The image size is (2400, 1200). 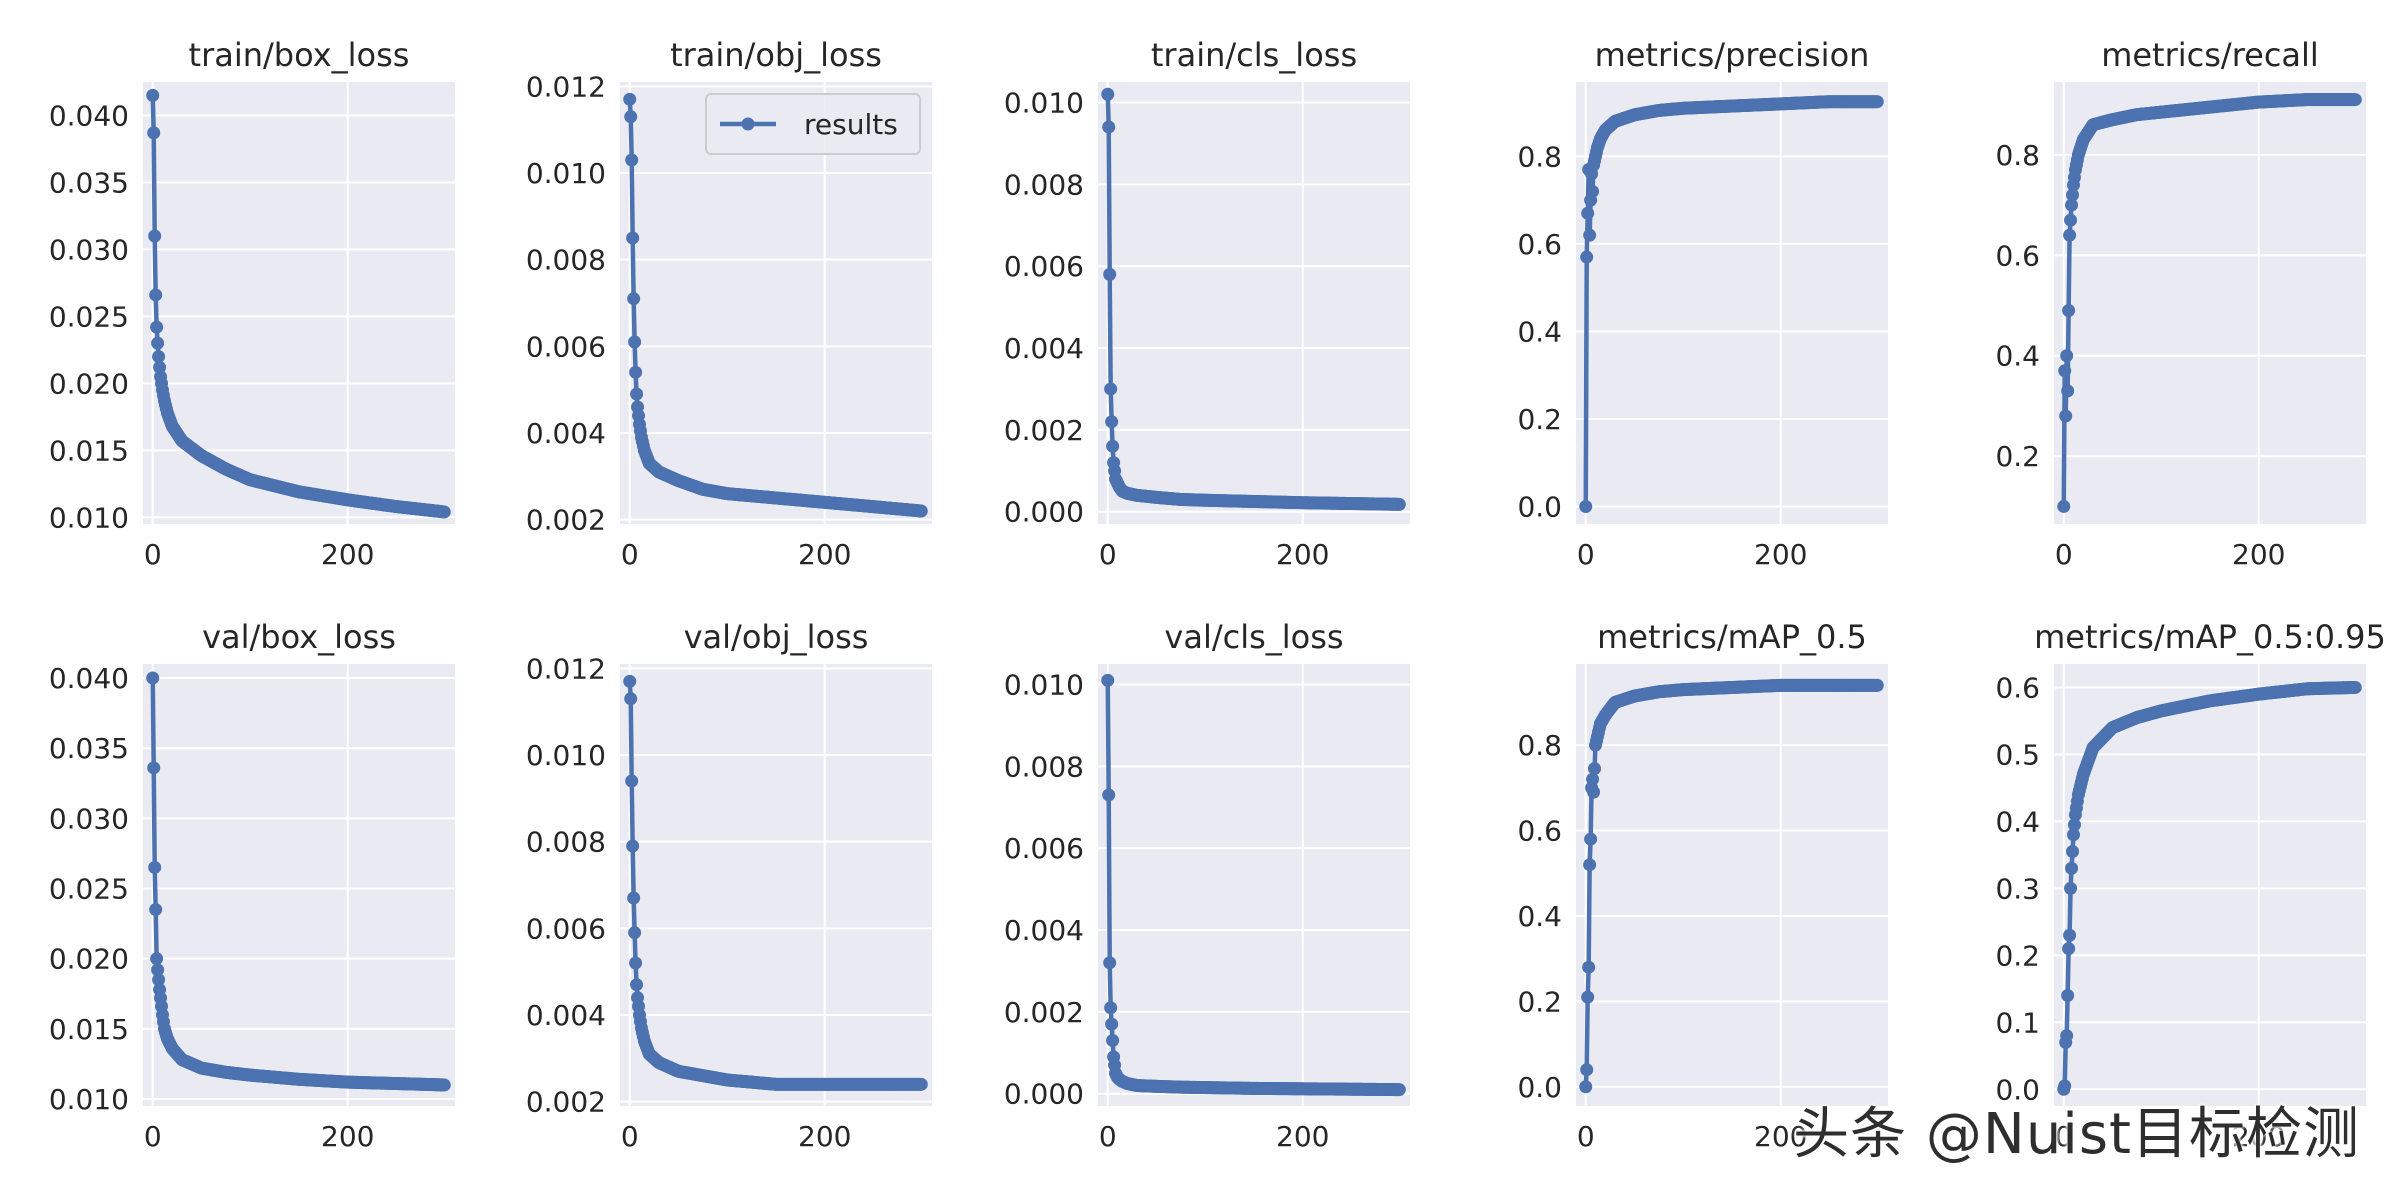 I want to click on y-tick-label: 0.035, so click(x=89, y=748).